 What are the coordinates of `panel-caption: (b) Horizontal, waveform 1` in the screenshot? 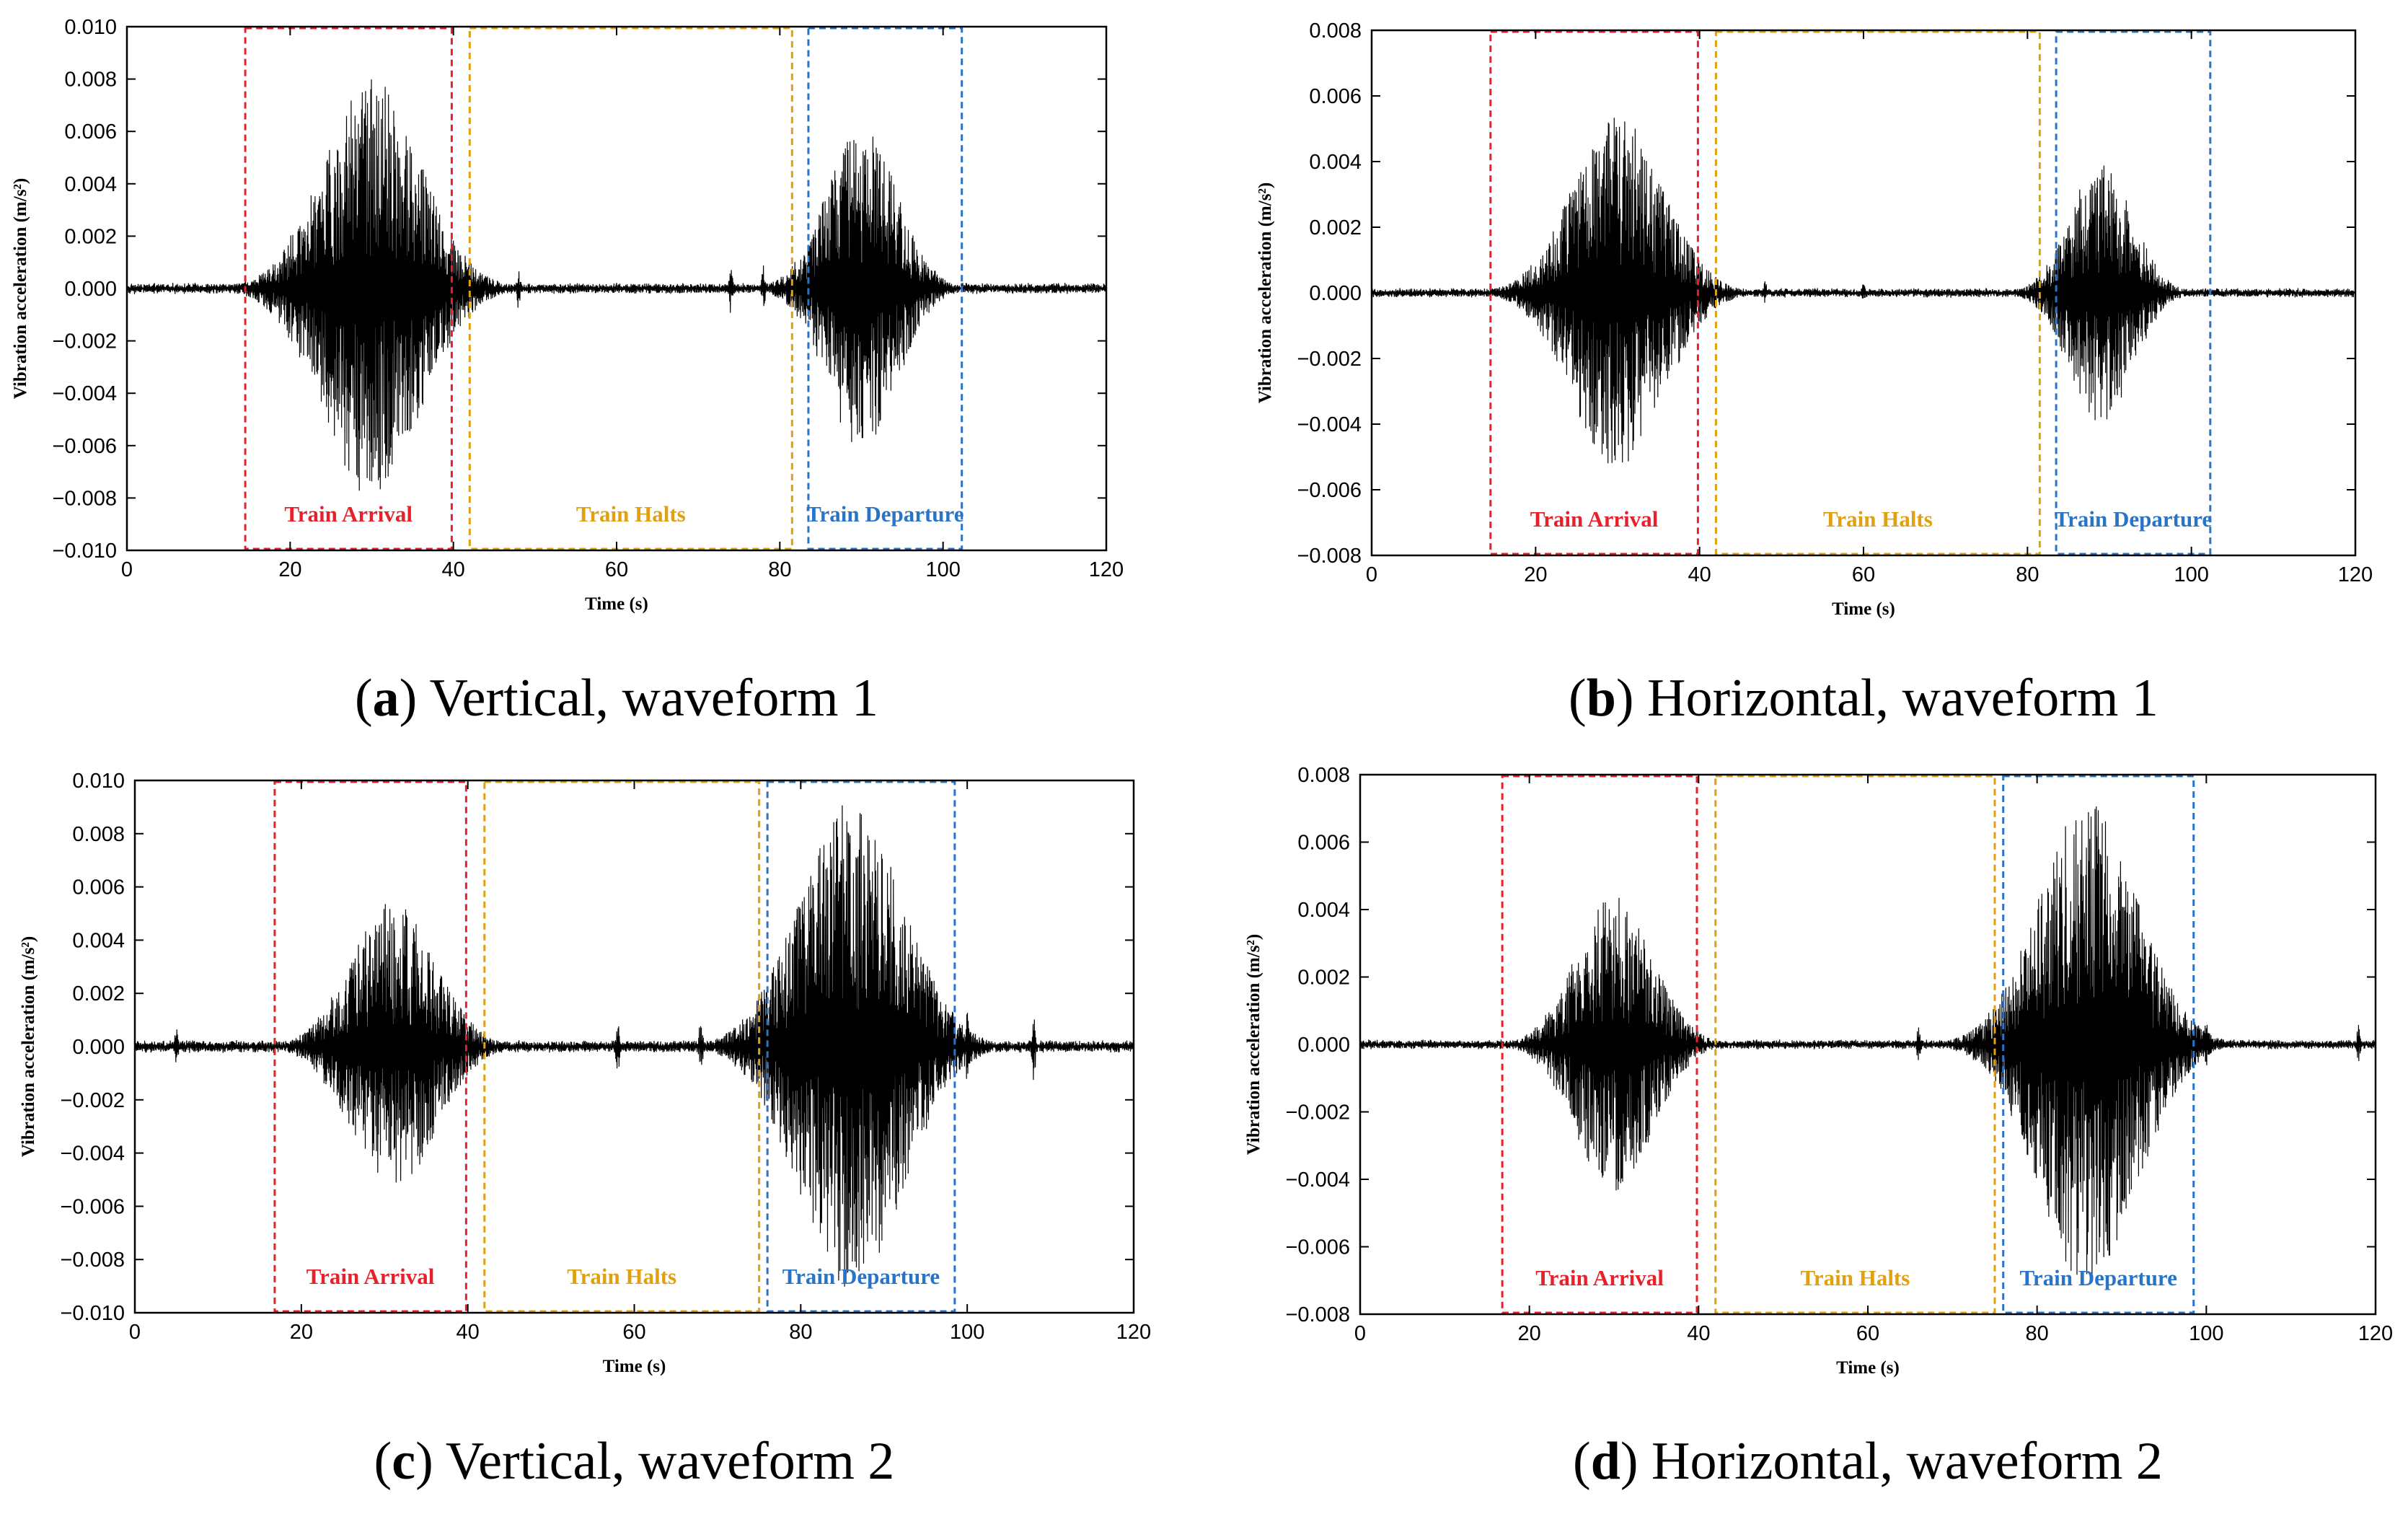 It's located at (1863, 698).